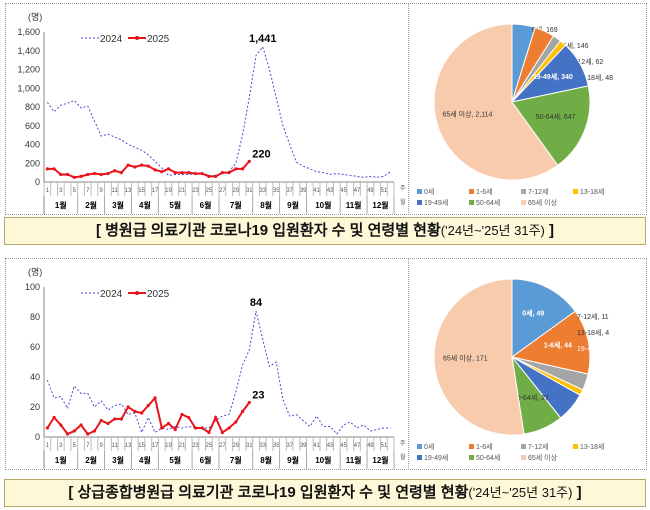 This screenshot has width=650, height=510. I want to click on month-label: 8월, so click(266, 460).